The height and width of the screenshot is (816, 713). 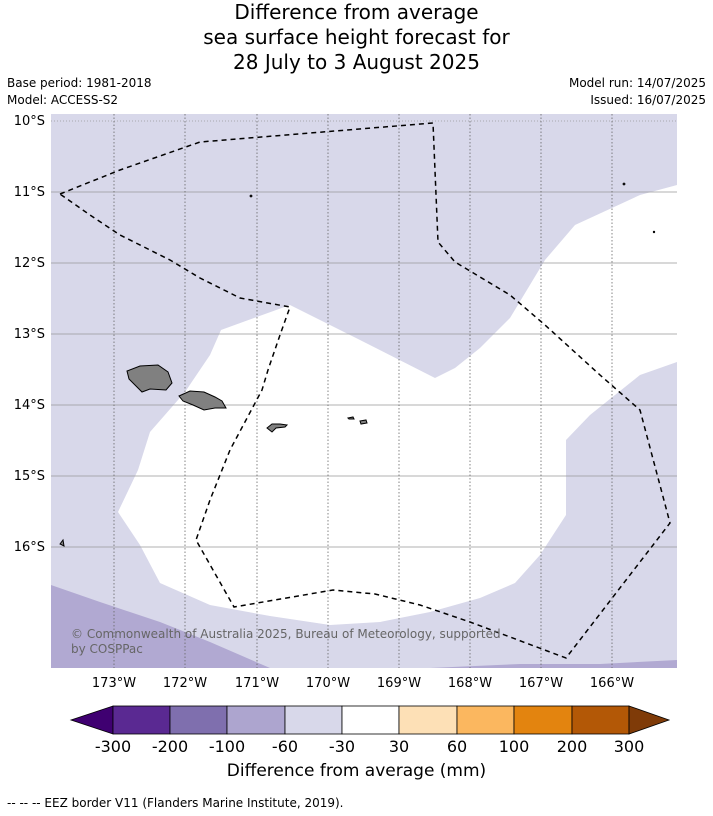 I want to click on colorbar-ticks: -300 -200 -100 -60 -30 30 60 100 200 300, so click(x=369, y=746).